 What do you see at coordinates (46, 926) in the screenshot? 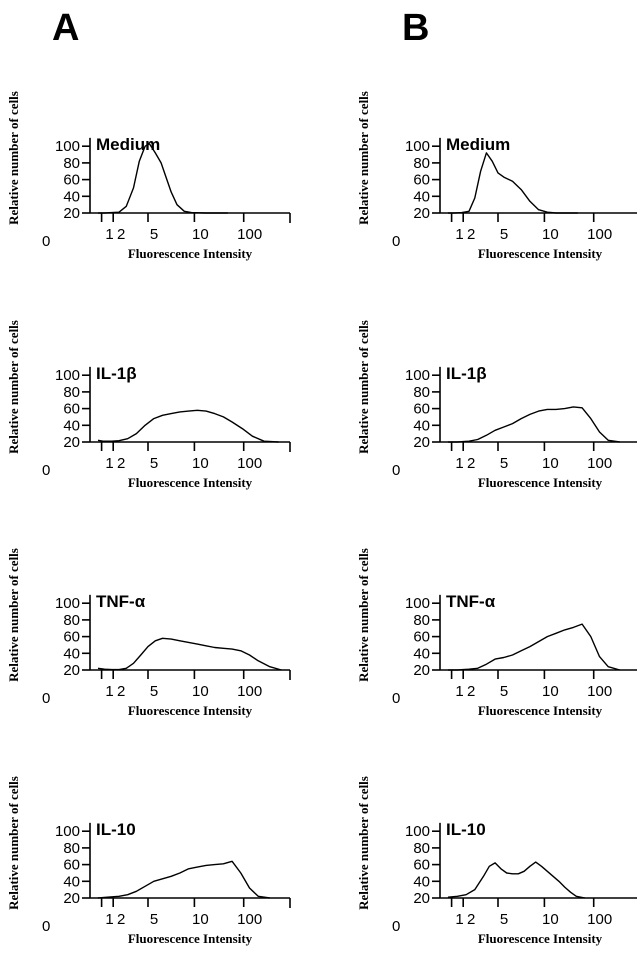
I see `panel-7-y-tick-label: 0` at bounding box center [46, 926].